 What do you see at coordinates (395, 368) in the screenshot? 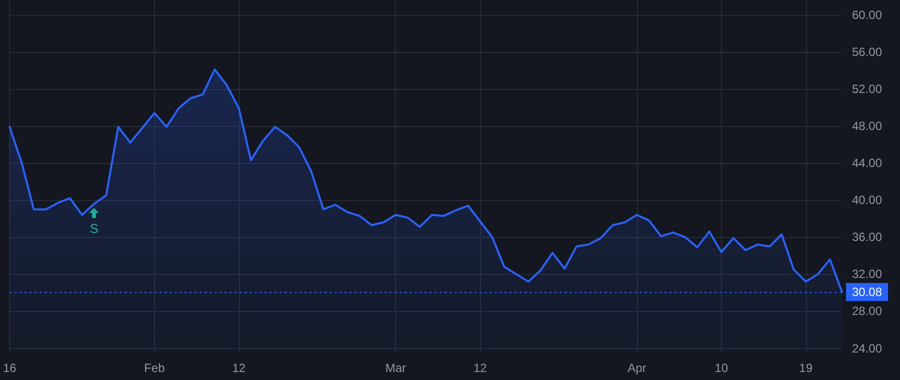
I see `x-tick-label: Mar` at bounding box center [395, 368].